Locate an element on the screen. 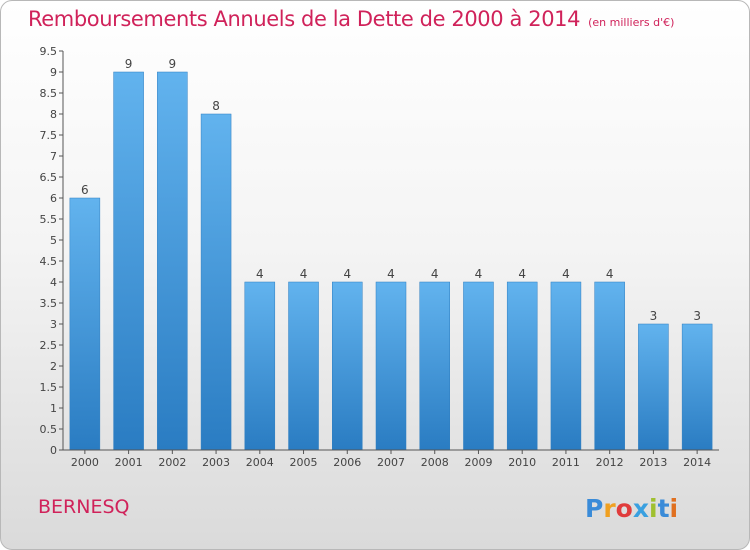 Image resolution: width=750 pixels, height=550 pixels. x-tick-label: 2014 is located at coordinates (697, 462).